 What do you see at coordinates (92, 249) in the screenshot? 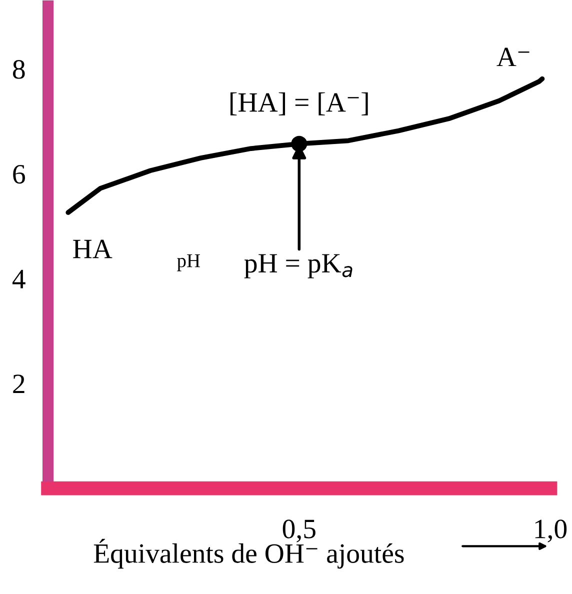
I see `annotation: HA` at bounding box center [92, 249].